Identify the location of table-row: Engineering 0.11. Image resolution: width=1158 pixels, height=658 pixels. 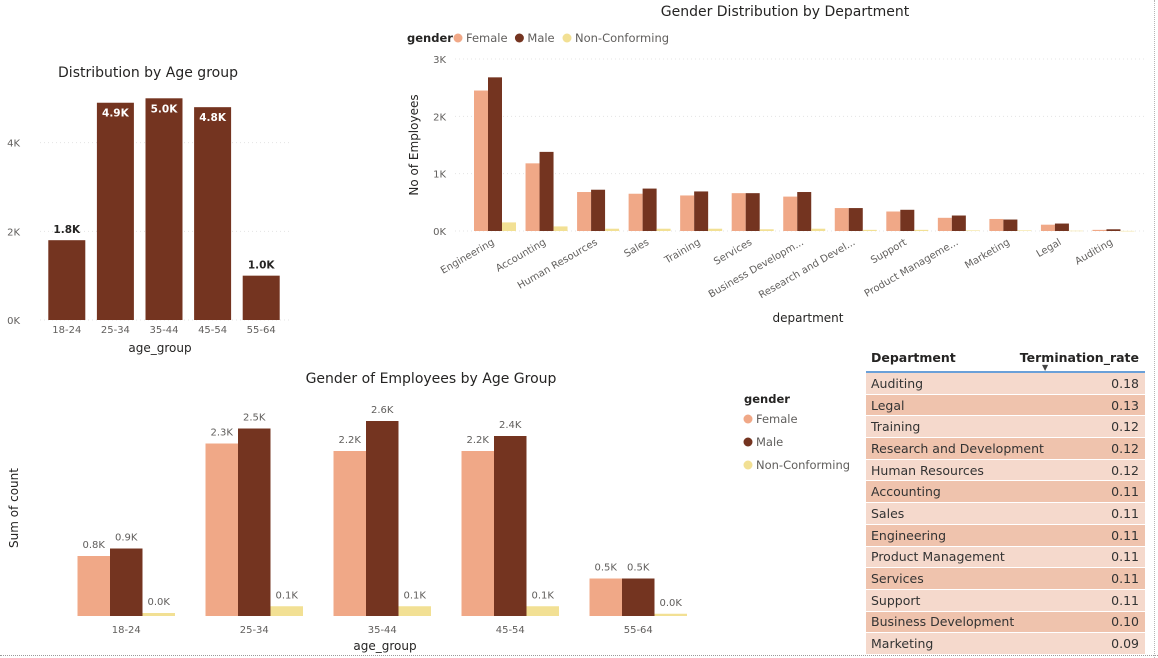
(1005, 535).